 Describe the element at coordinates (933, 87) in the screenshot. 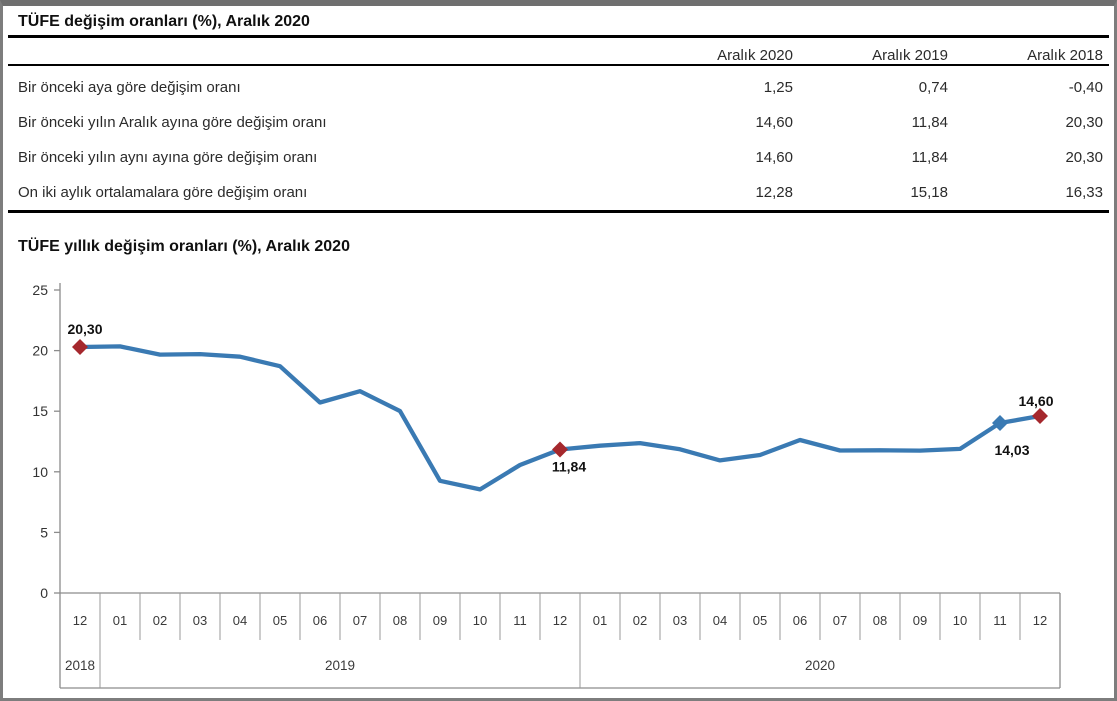

I see `row-value: 0,74` at that location.